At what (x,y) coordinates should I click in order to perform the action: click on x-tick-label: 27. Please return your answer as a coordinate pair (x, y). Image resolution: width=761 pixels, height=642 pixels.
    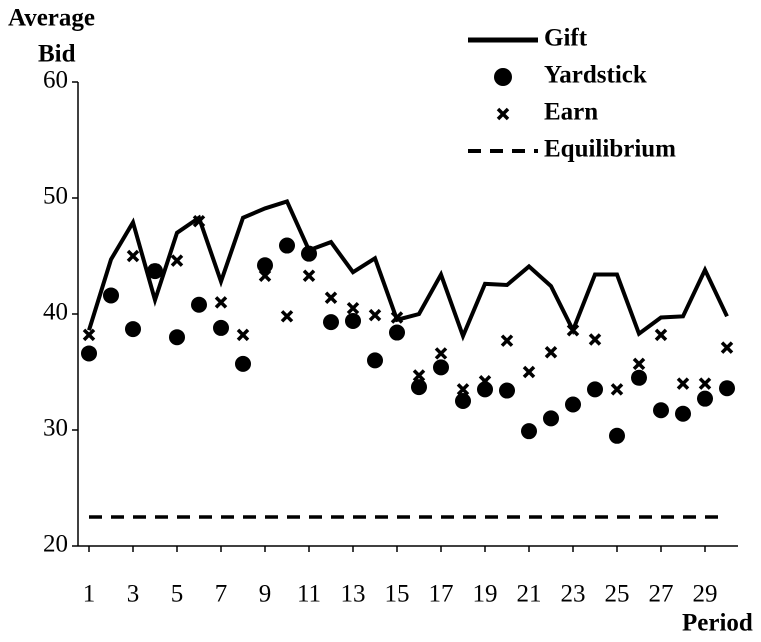
    Looking at the image, I should click on (661, 594).